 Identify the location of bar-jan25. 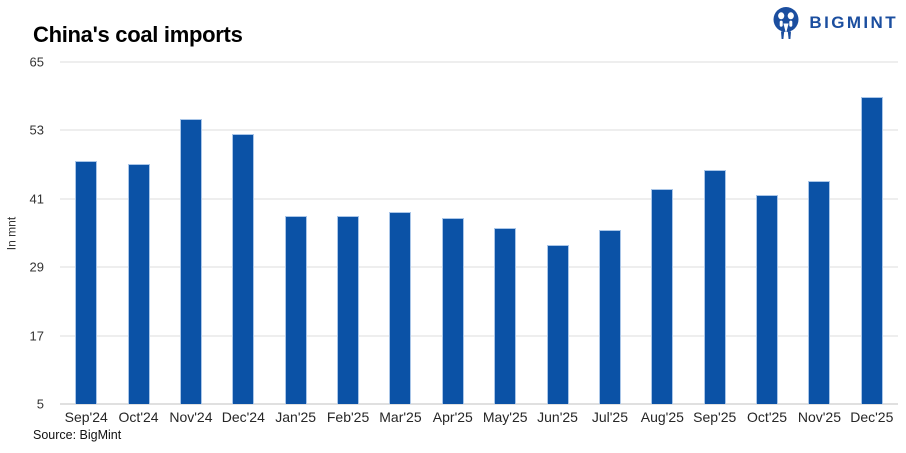
(295, 309).